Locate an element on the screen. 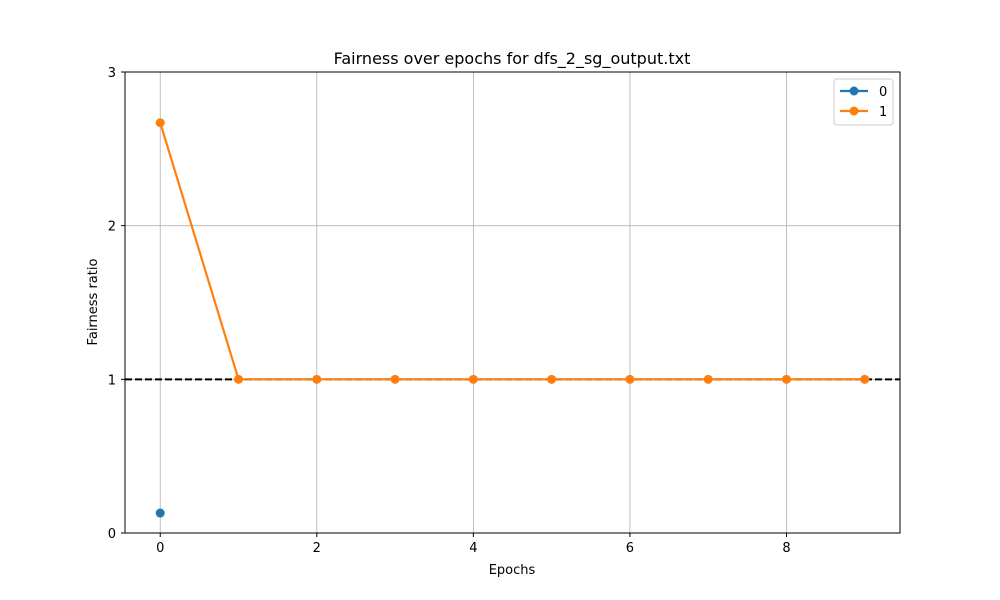  y-tick-label: 3 is located at coordinates (112, 73).